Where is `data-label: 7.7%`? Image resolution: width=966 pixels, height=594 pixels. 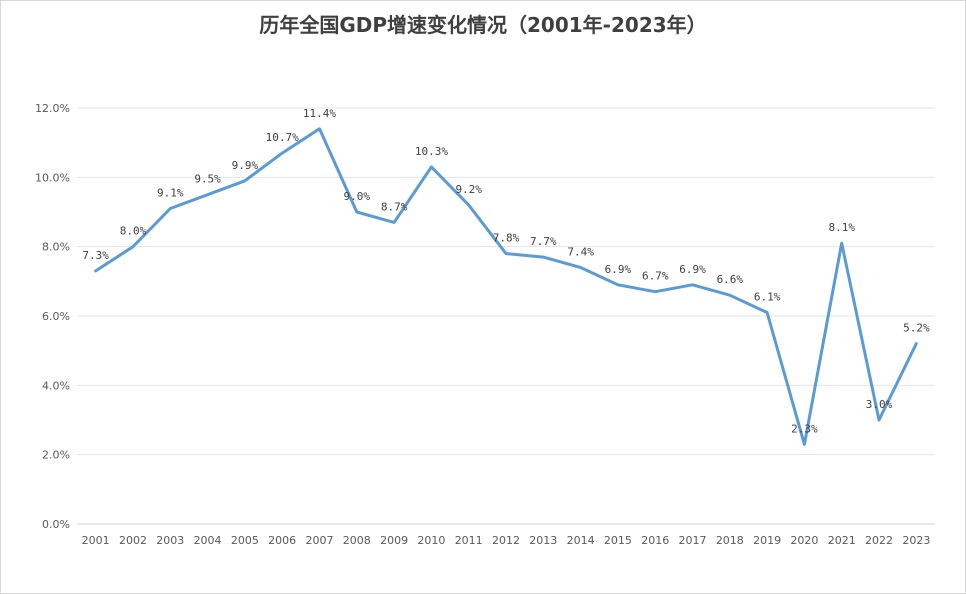 data-label: 7.7% is located at coordinates (543, 241).